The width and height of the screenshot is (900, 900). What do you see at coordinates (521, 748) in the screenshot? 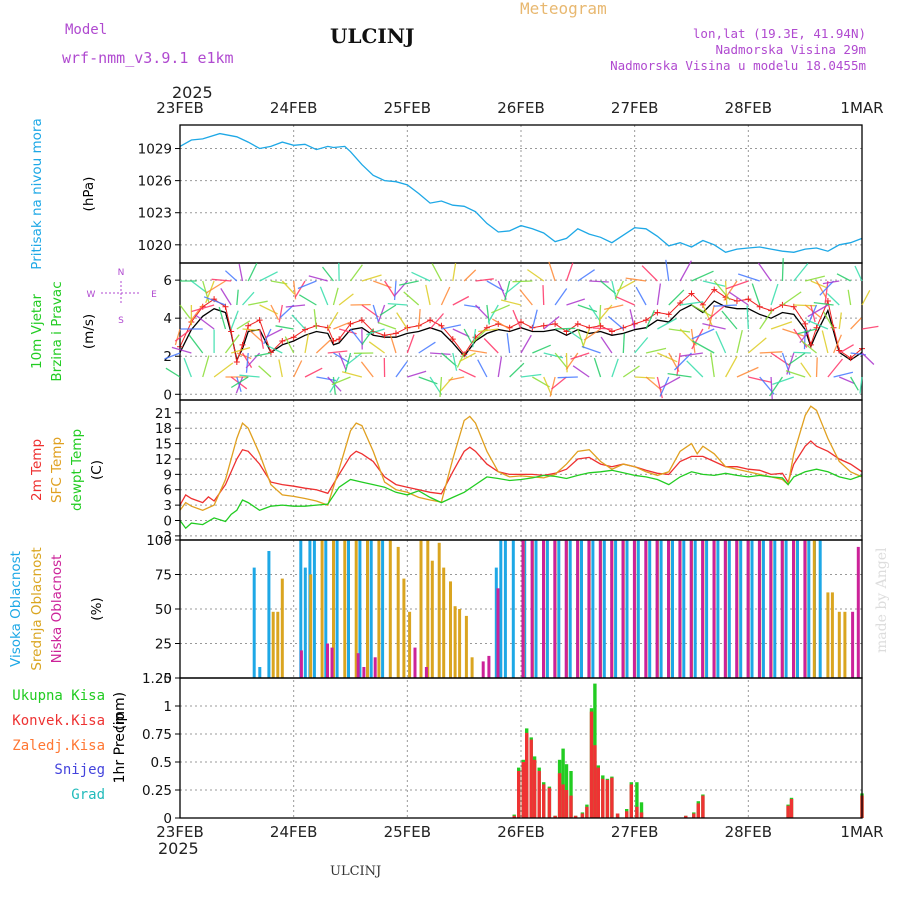
I see `precip-panel-frame` at bounding box center [521, 748].